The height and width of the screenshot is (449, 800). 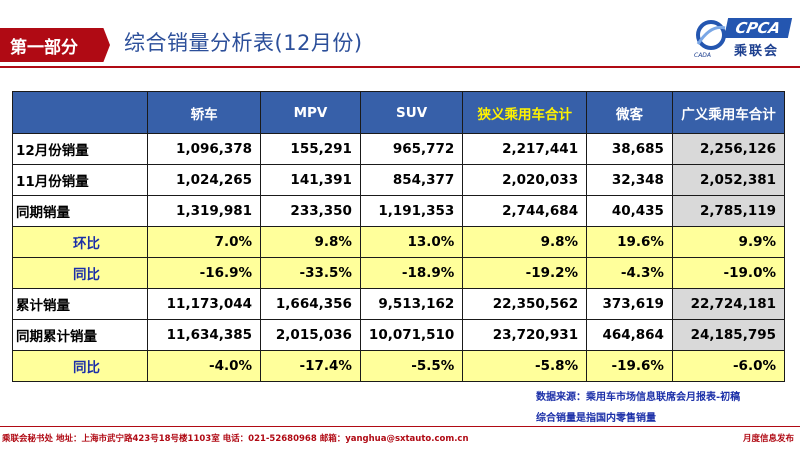 I want to click on section-label: 第一部分, so click(x=44, y=47).